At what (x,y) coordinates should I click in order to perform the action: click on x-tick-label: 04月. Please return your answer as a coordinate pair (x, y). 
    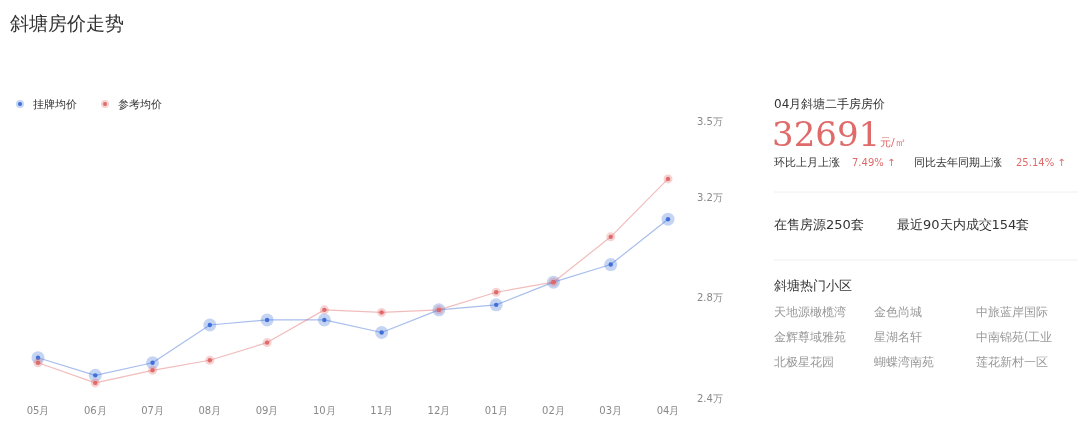
    Looking at the image, I should click on (668, 410).